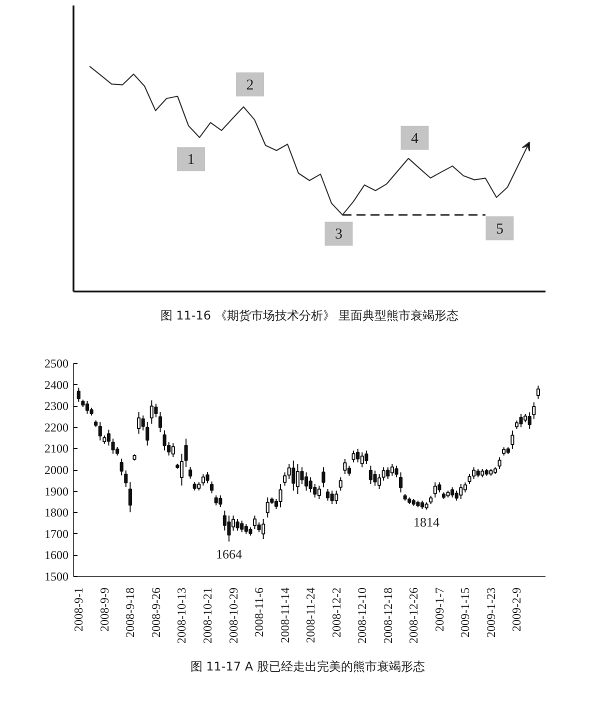 This screenshot has width=596, height=706. What do you see at coordinates (307, 667) in the screenshot?
I see `text: 图 11-17 A 股已经走出完美的熊市衰竭形态` at bounding box center [307, 667].